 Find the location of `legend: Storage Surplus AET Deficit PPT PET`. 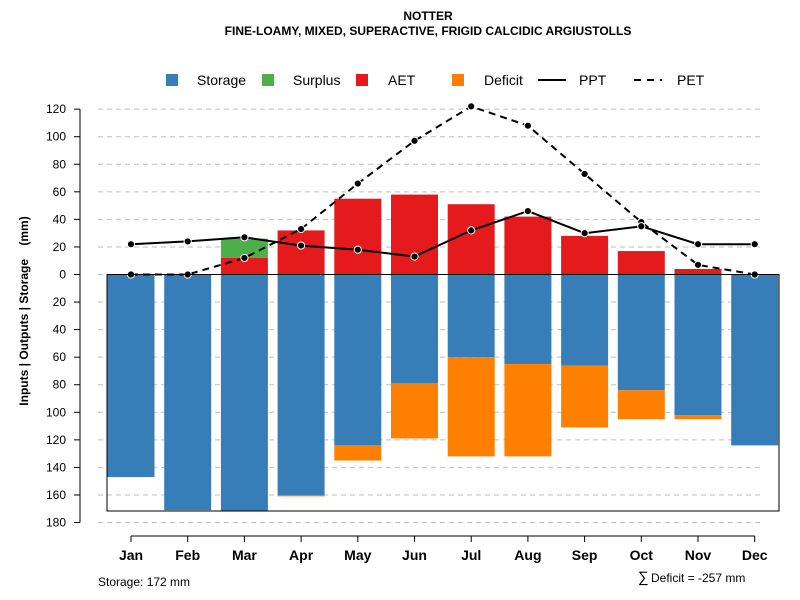

legend: Storage Surplus AET Deficit PPT PET is located at coordinates (435, 80).